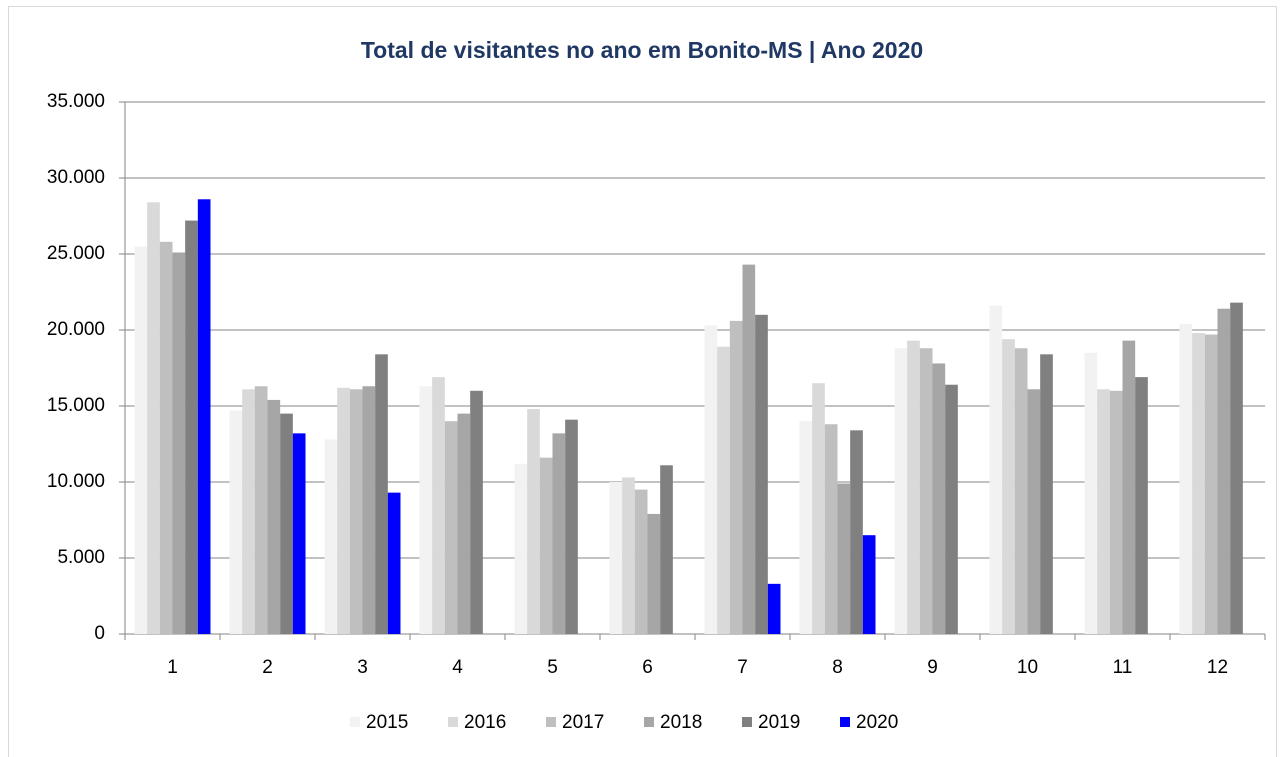 This screenshot has height=757, width=1285. Describe the element at coordinates (362, 667) in the screenshot. I see `x-tick-label: 3` at that location.